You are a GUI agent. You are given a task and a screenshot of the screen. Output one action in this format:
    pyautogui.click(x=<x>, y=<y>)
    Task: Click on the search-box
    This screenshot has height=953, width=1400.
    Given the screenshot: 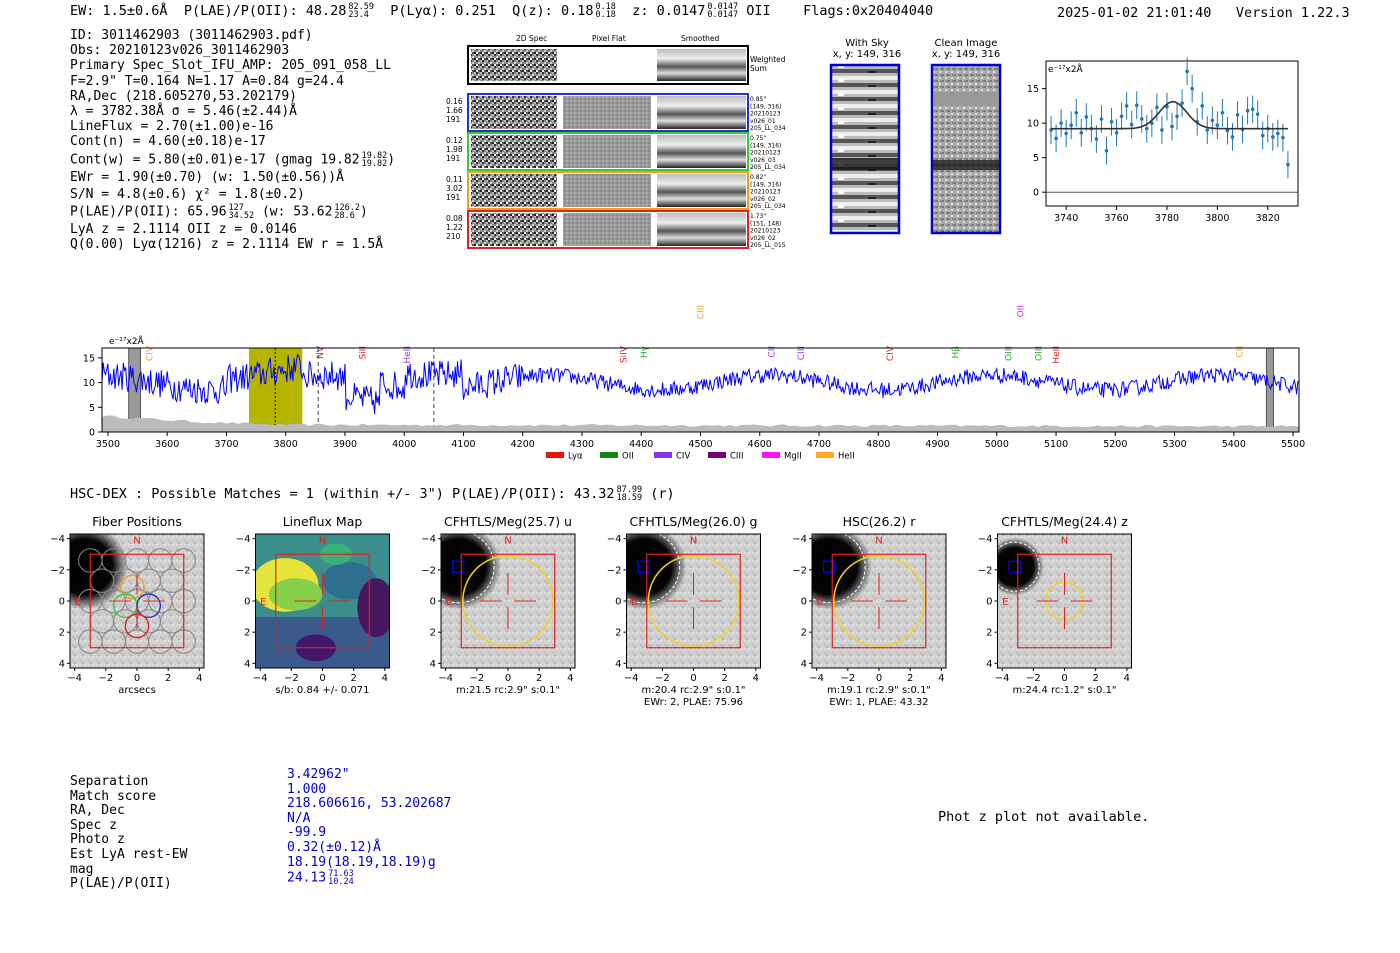 What is the action you would take?
    pyautogui.click(x=879, y=601)
    